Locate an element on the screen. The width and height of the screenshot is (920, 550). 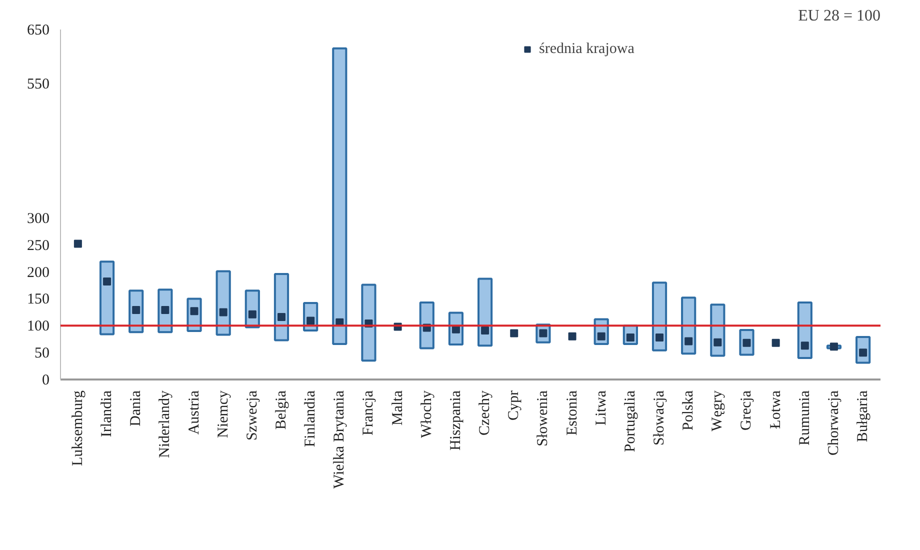
text: EU 28 = 100 is located at coordinates (839, 16).